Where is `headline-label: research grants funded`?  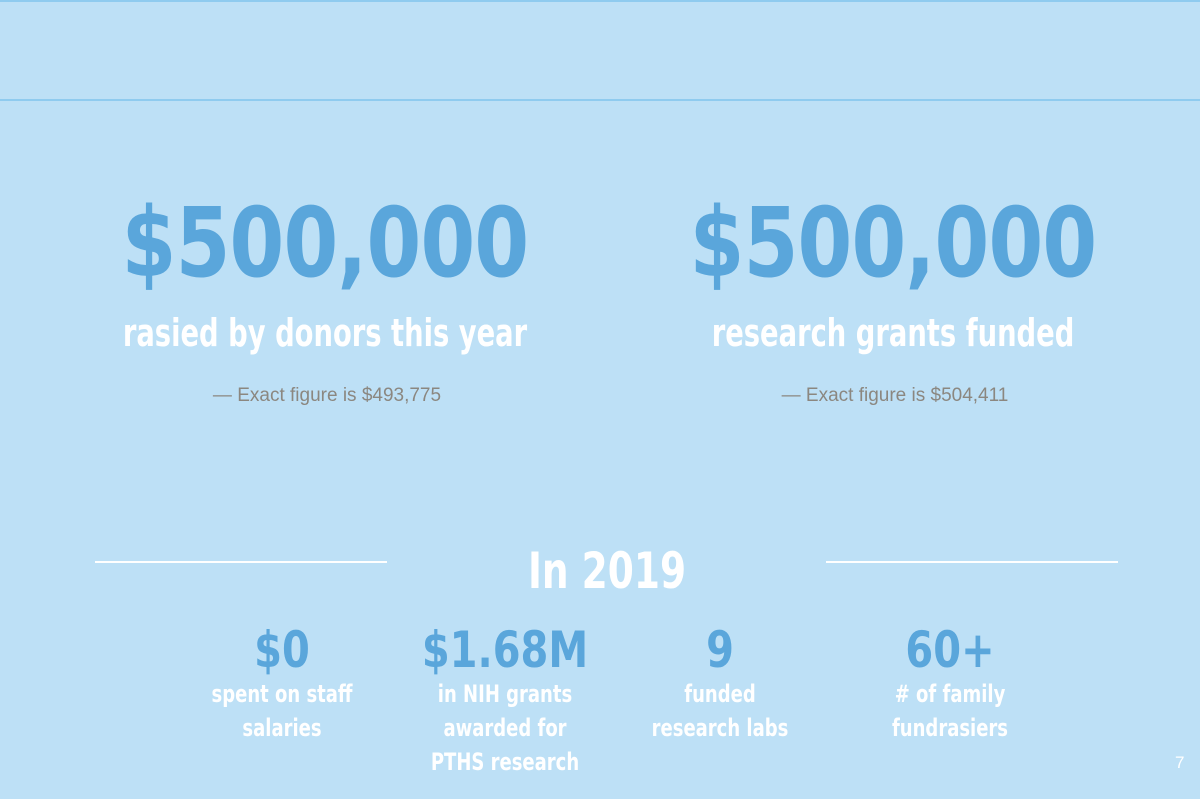
headline-label: research grants funded is located at coordinates (893, 333).